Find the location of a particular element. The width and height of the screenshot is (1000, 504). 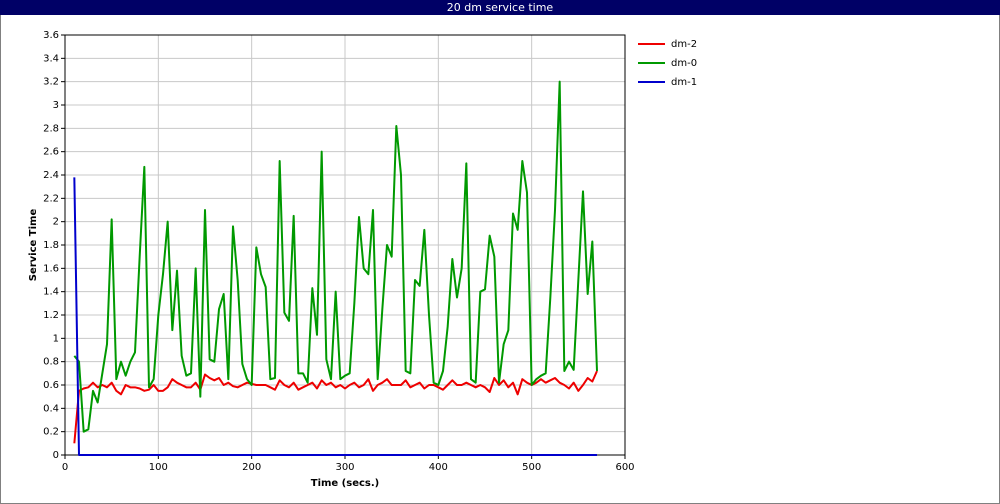

x-tick-label: 500 is located at coordinates (531, 467).